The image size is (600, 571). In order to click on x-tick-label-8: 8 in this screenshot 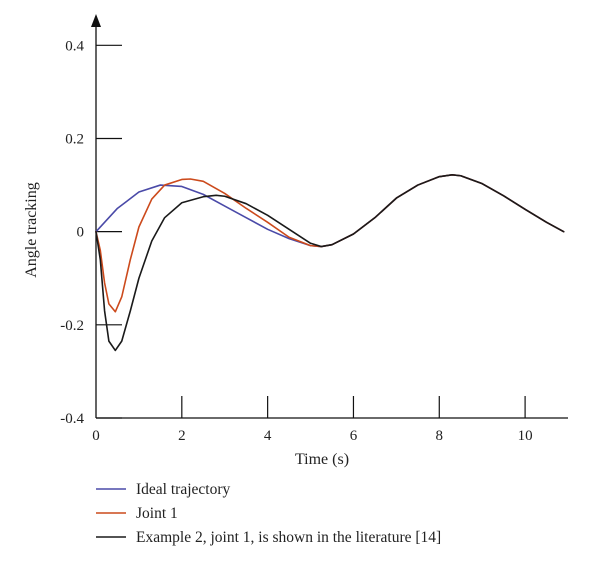, I will do `click(440, 436)`.